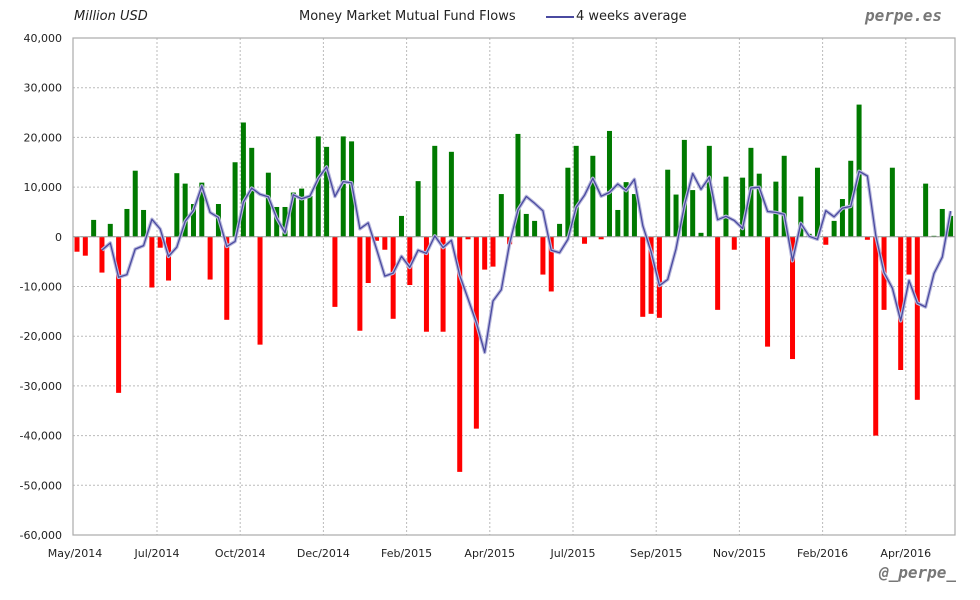 The image size is (980, 600). What do you see at coordinates (41, 535) in the screenshot?
I see `y-tick-label: -60,000` at bounding box center [41, 535].